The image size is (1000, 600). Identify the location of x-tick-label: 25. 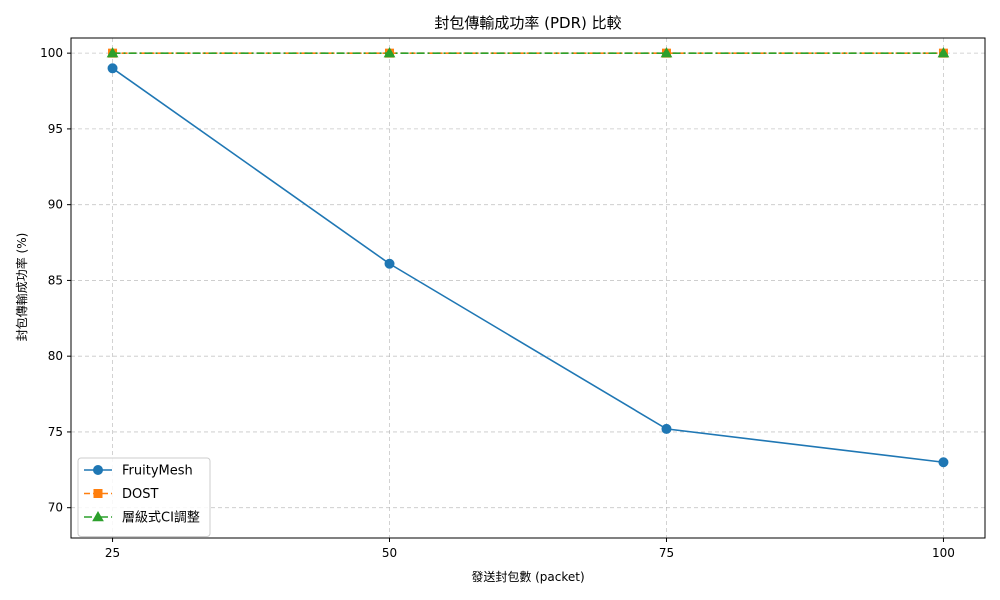
(112, 553).